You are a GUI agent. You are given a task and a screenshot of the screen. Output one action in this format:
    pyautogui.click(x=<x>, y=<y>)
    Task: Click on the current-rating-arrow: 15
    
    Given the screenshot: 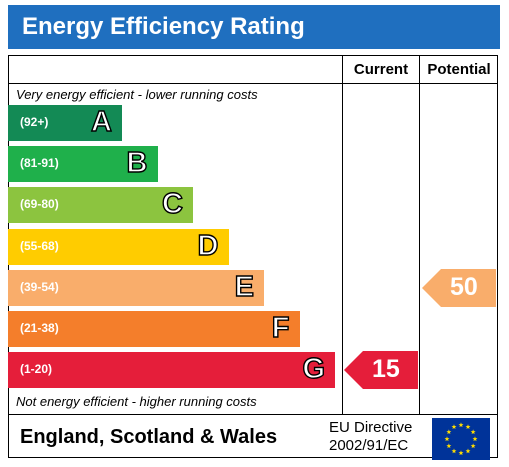 What is the action you would take?
    pyautogui.click(x=381, y=370)
    